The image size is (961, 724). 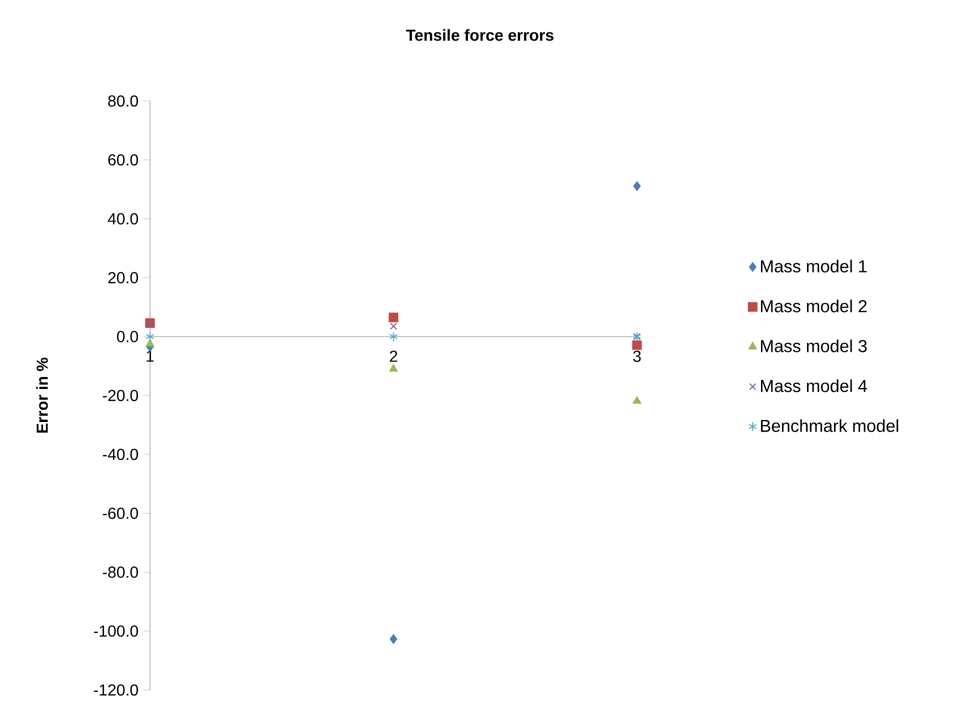 I want to click on y-tick-label: -40.0, so click(x=120, y=454).